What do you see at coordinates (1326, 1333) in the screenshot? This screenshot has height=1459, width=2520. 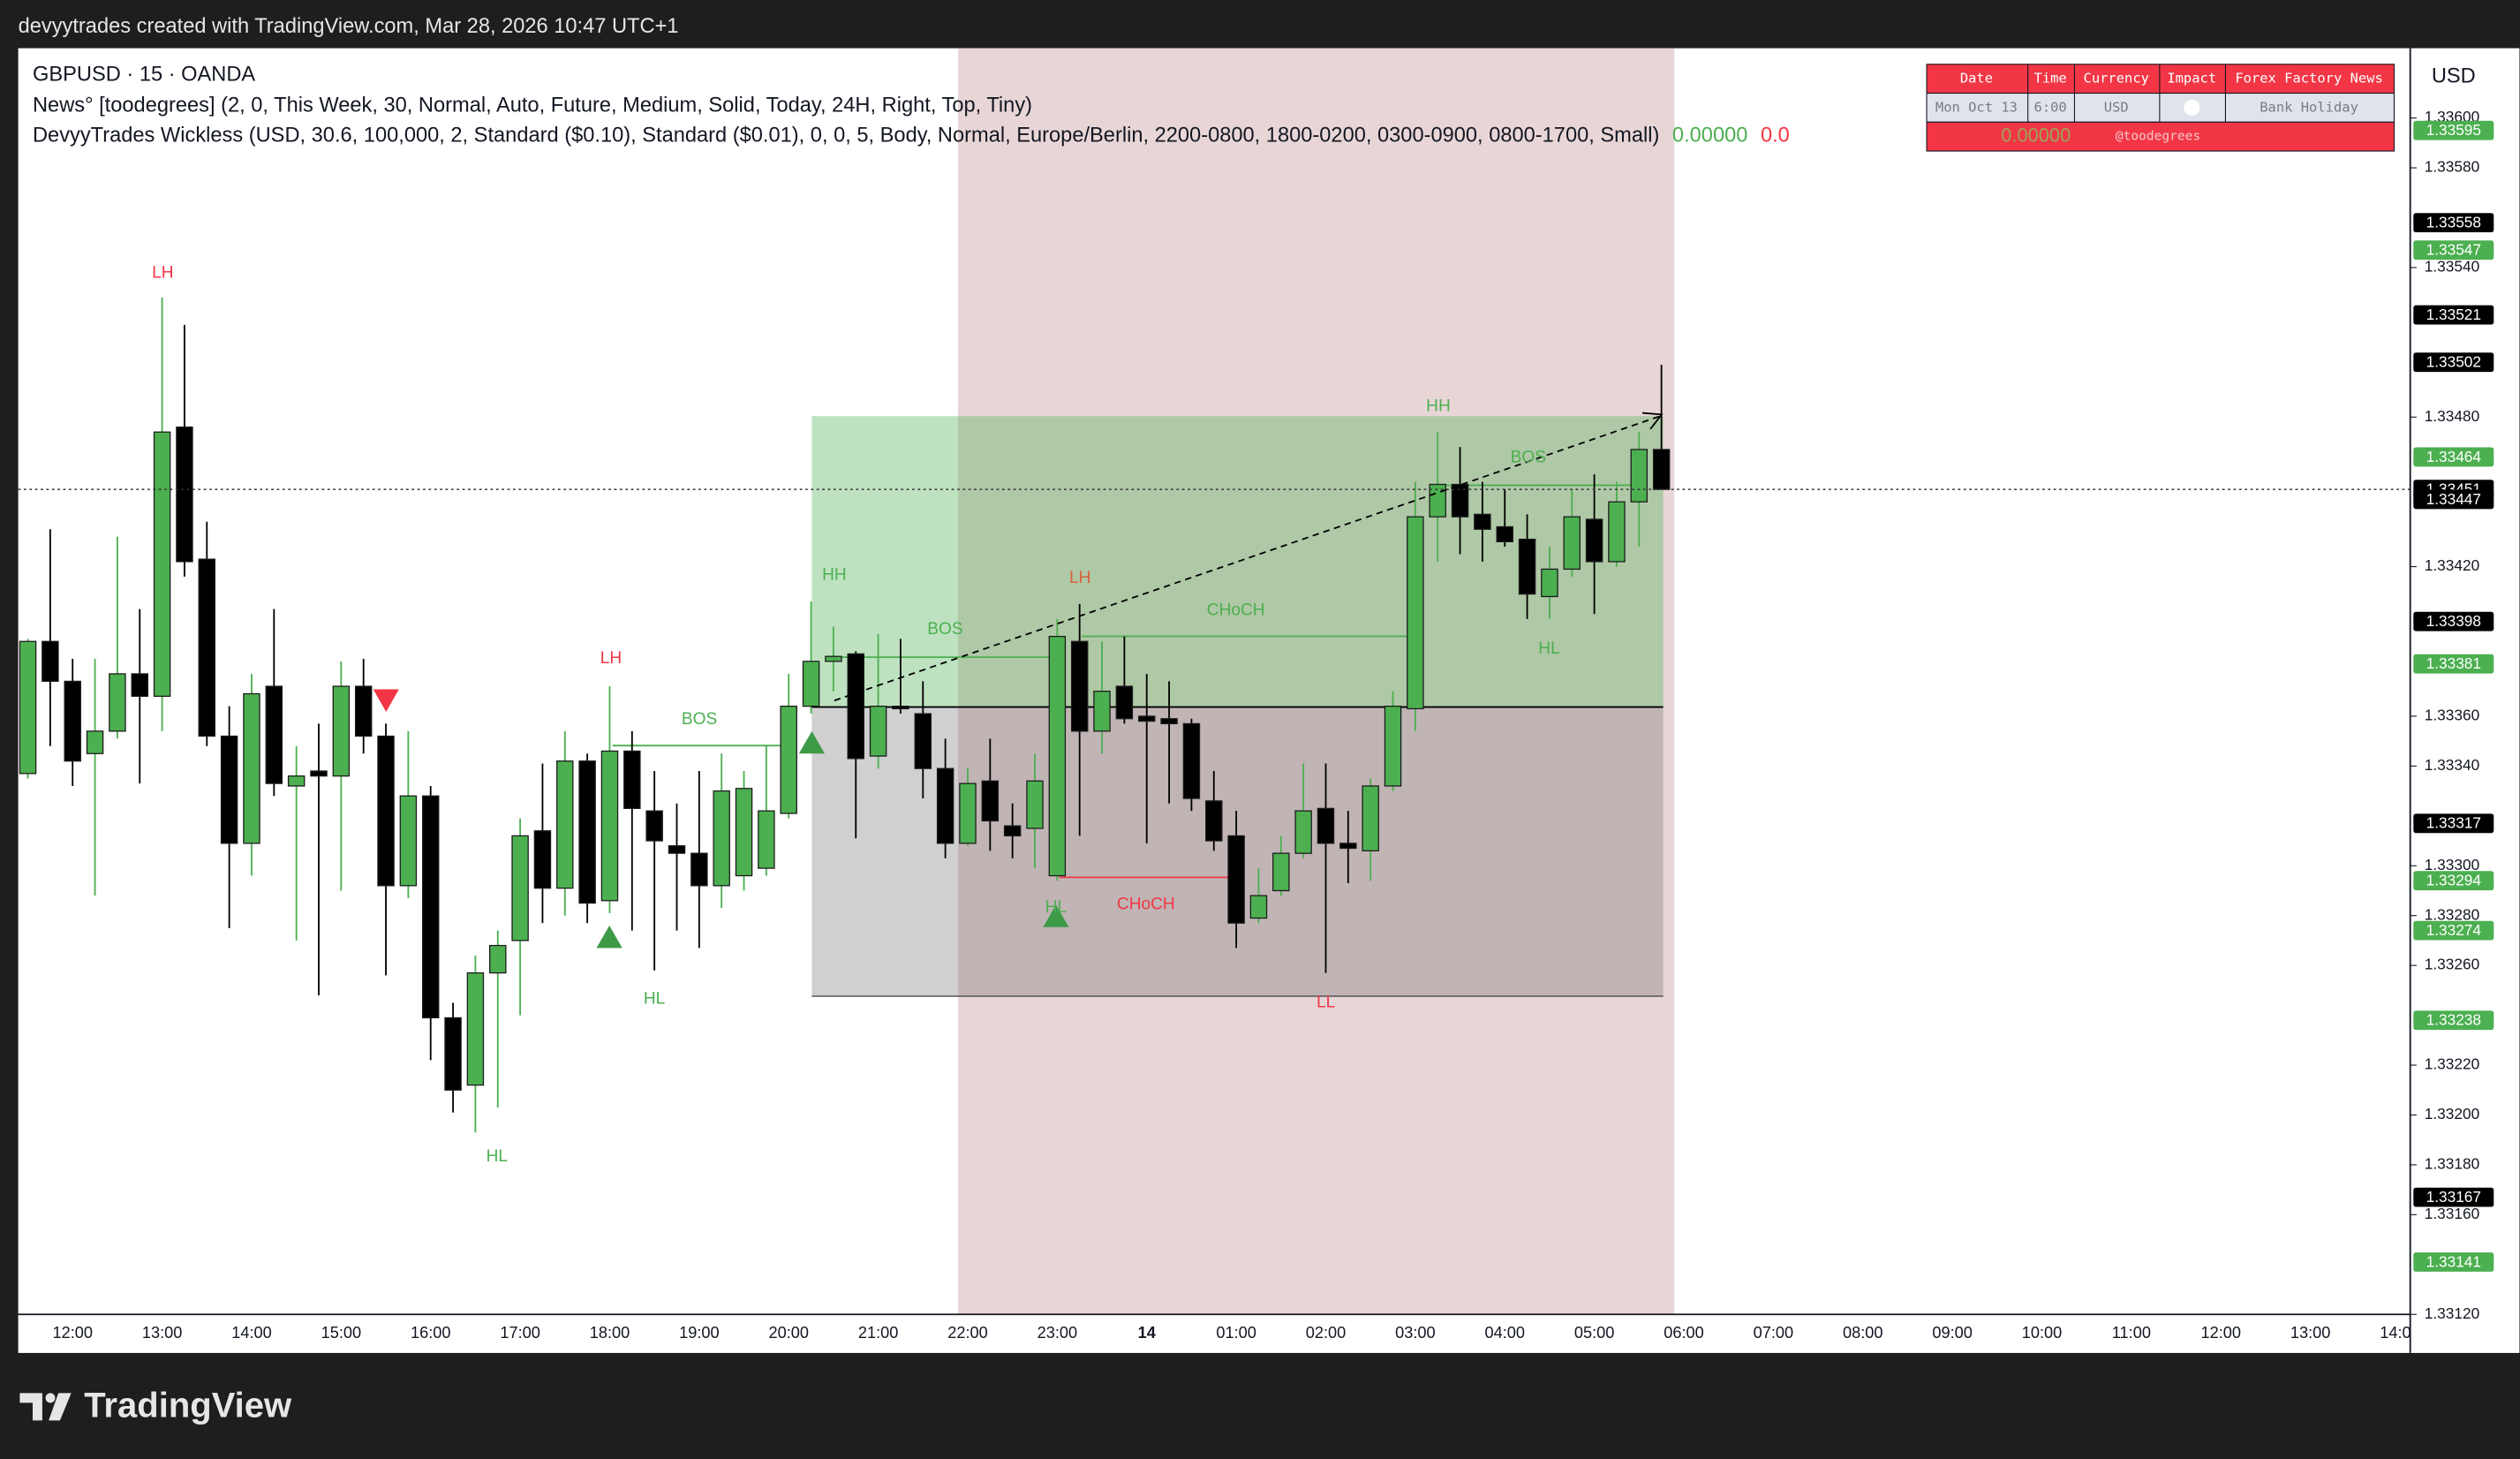 I see `x-tick-label: 02:00` at bounding box center [1326, 1333].